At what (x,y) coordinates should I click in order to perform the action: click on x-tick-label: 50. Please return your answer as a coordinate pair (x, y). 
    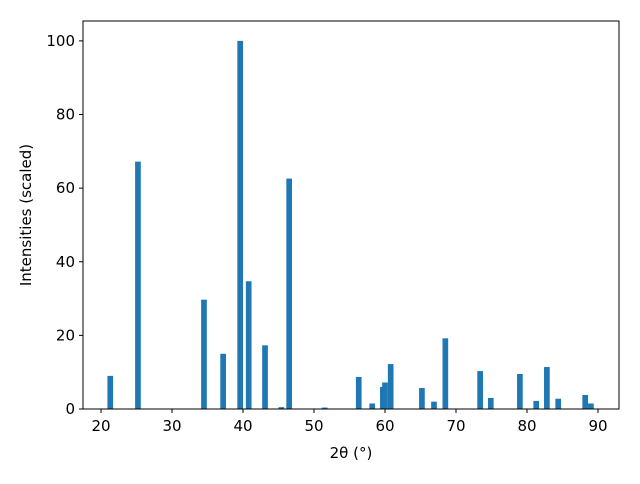
    Looking at the image, I should click on (313, 426).